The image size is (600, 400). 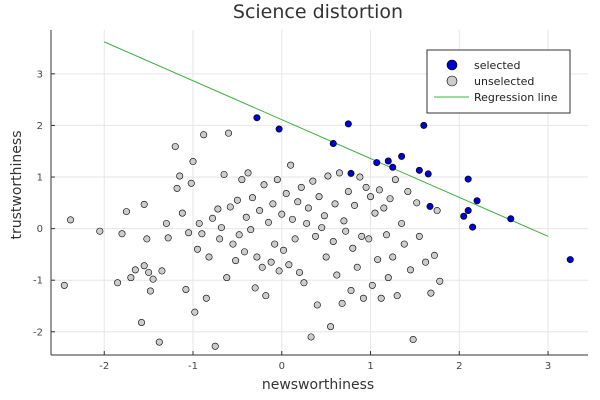 What do you see at coordinates (17, 185) in the screenshot?
I see `y-axis-label: trustworthiness` at bounding box center [17, 185].